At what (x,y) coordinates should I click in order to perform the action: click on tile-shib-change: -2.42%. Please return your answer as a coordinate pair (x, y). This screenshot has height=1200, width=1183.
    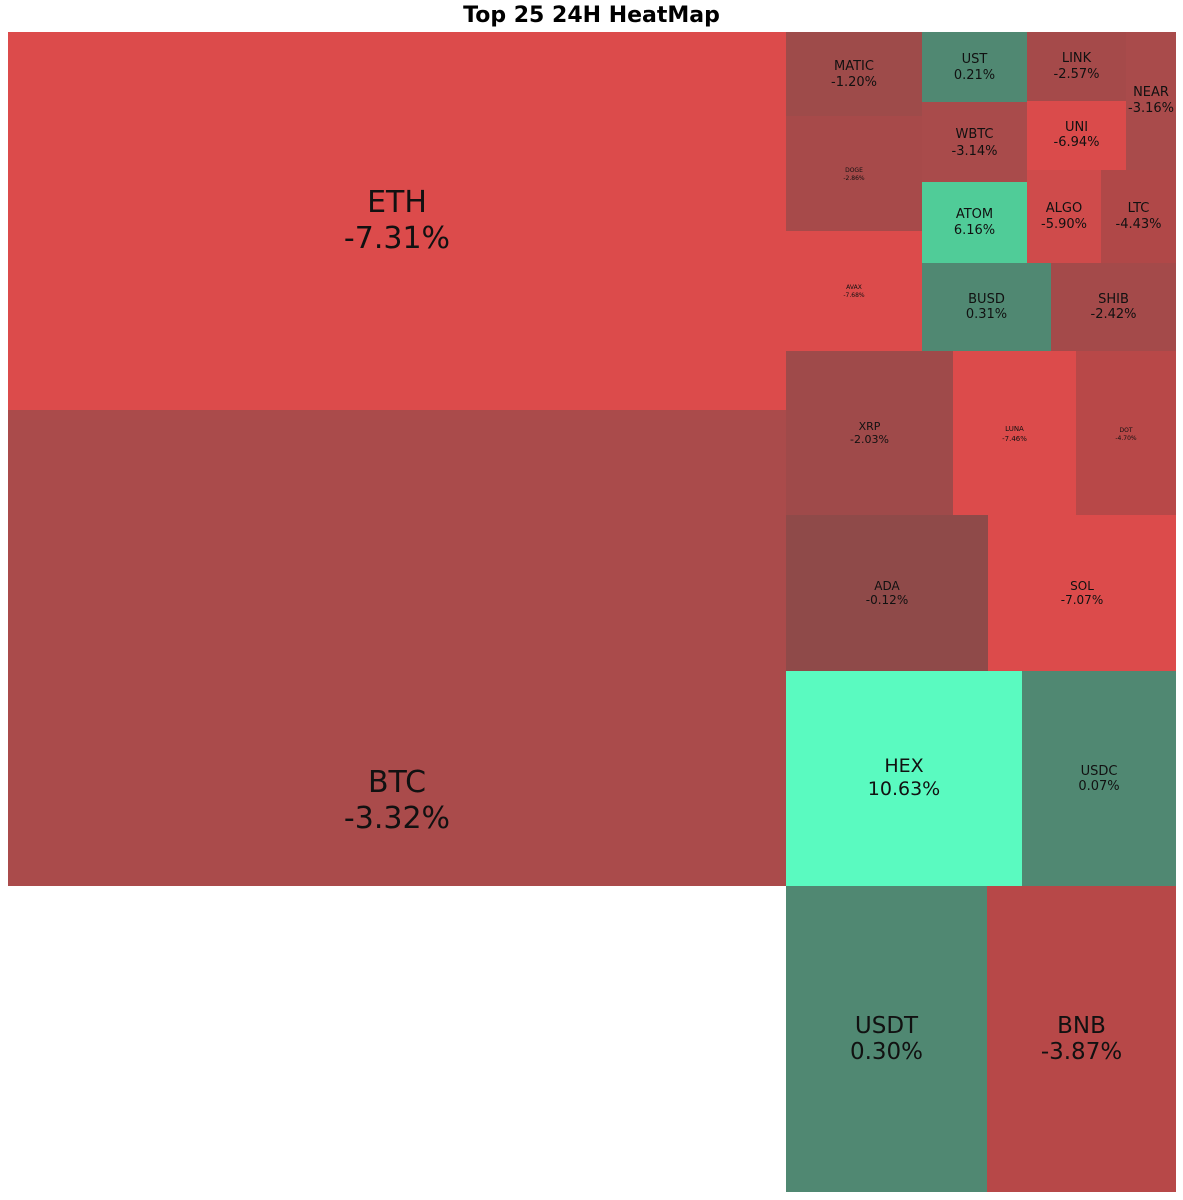
    Looking at the image, I should click on (1114, 314).